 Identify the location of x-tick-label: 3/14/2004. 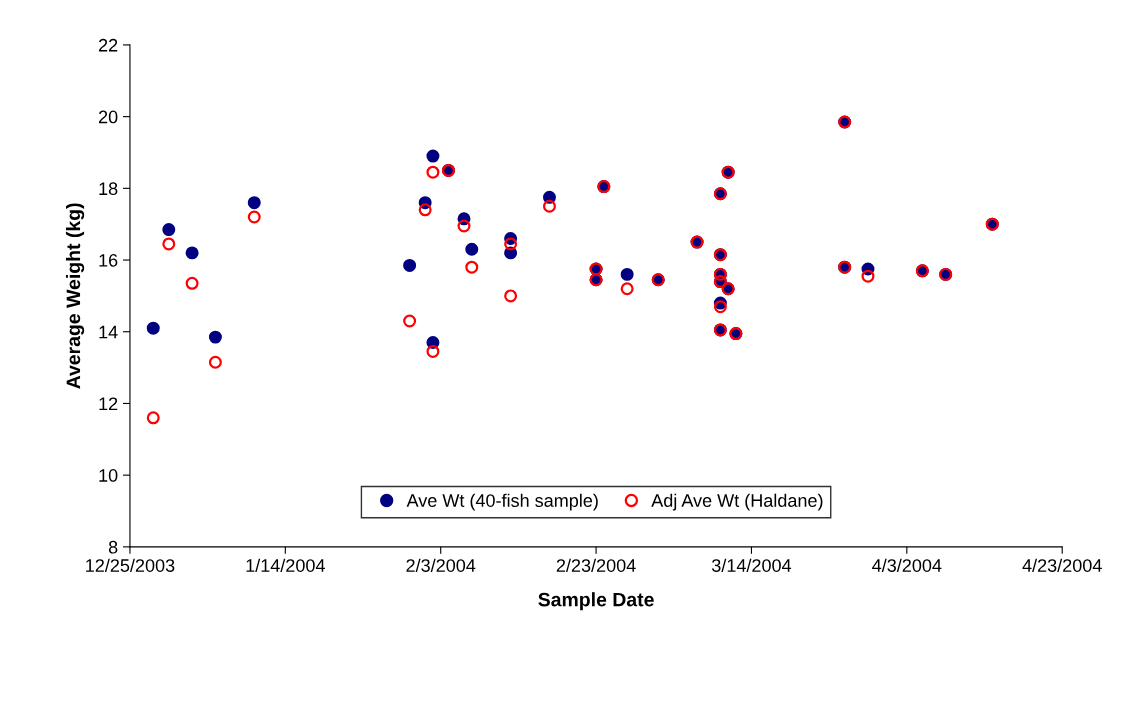
(751, 565).